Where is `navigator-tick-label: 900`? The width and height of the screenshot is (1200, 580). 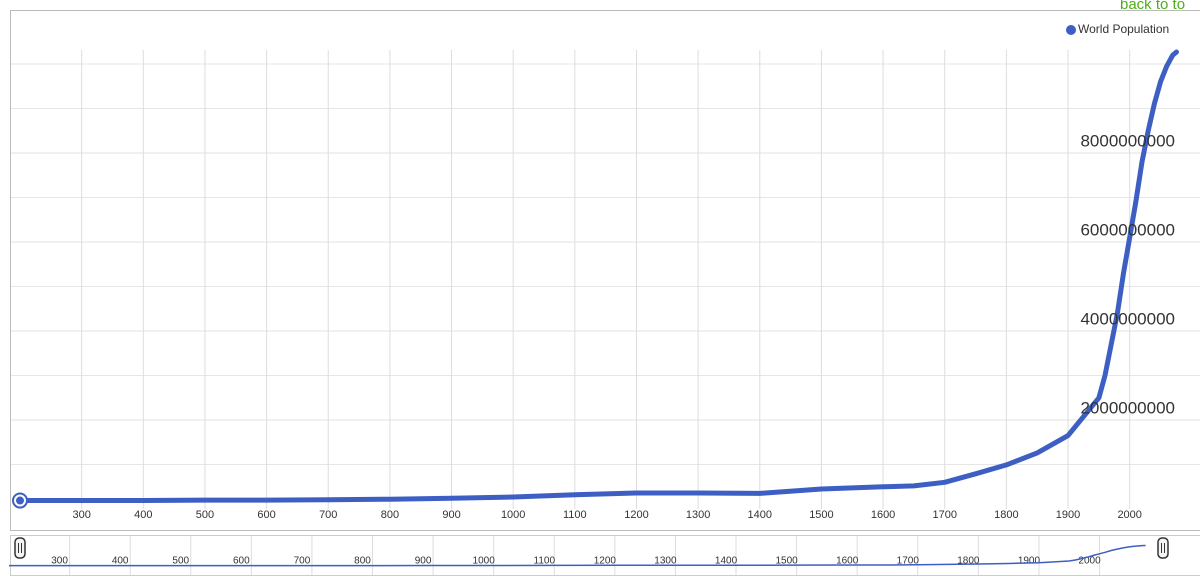 navigator-tick-label: 900 is located at coordinates (423, 561).